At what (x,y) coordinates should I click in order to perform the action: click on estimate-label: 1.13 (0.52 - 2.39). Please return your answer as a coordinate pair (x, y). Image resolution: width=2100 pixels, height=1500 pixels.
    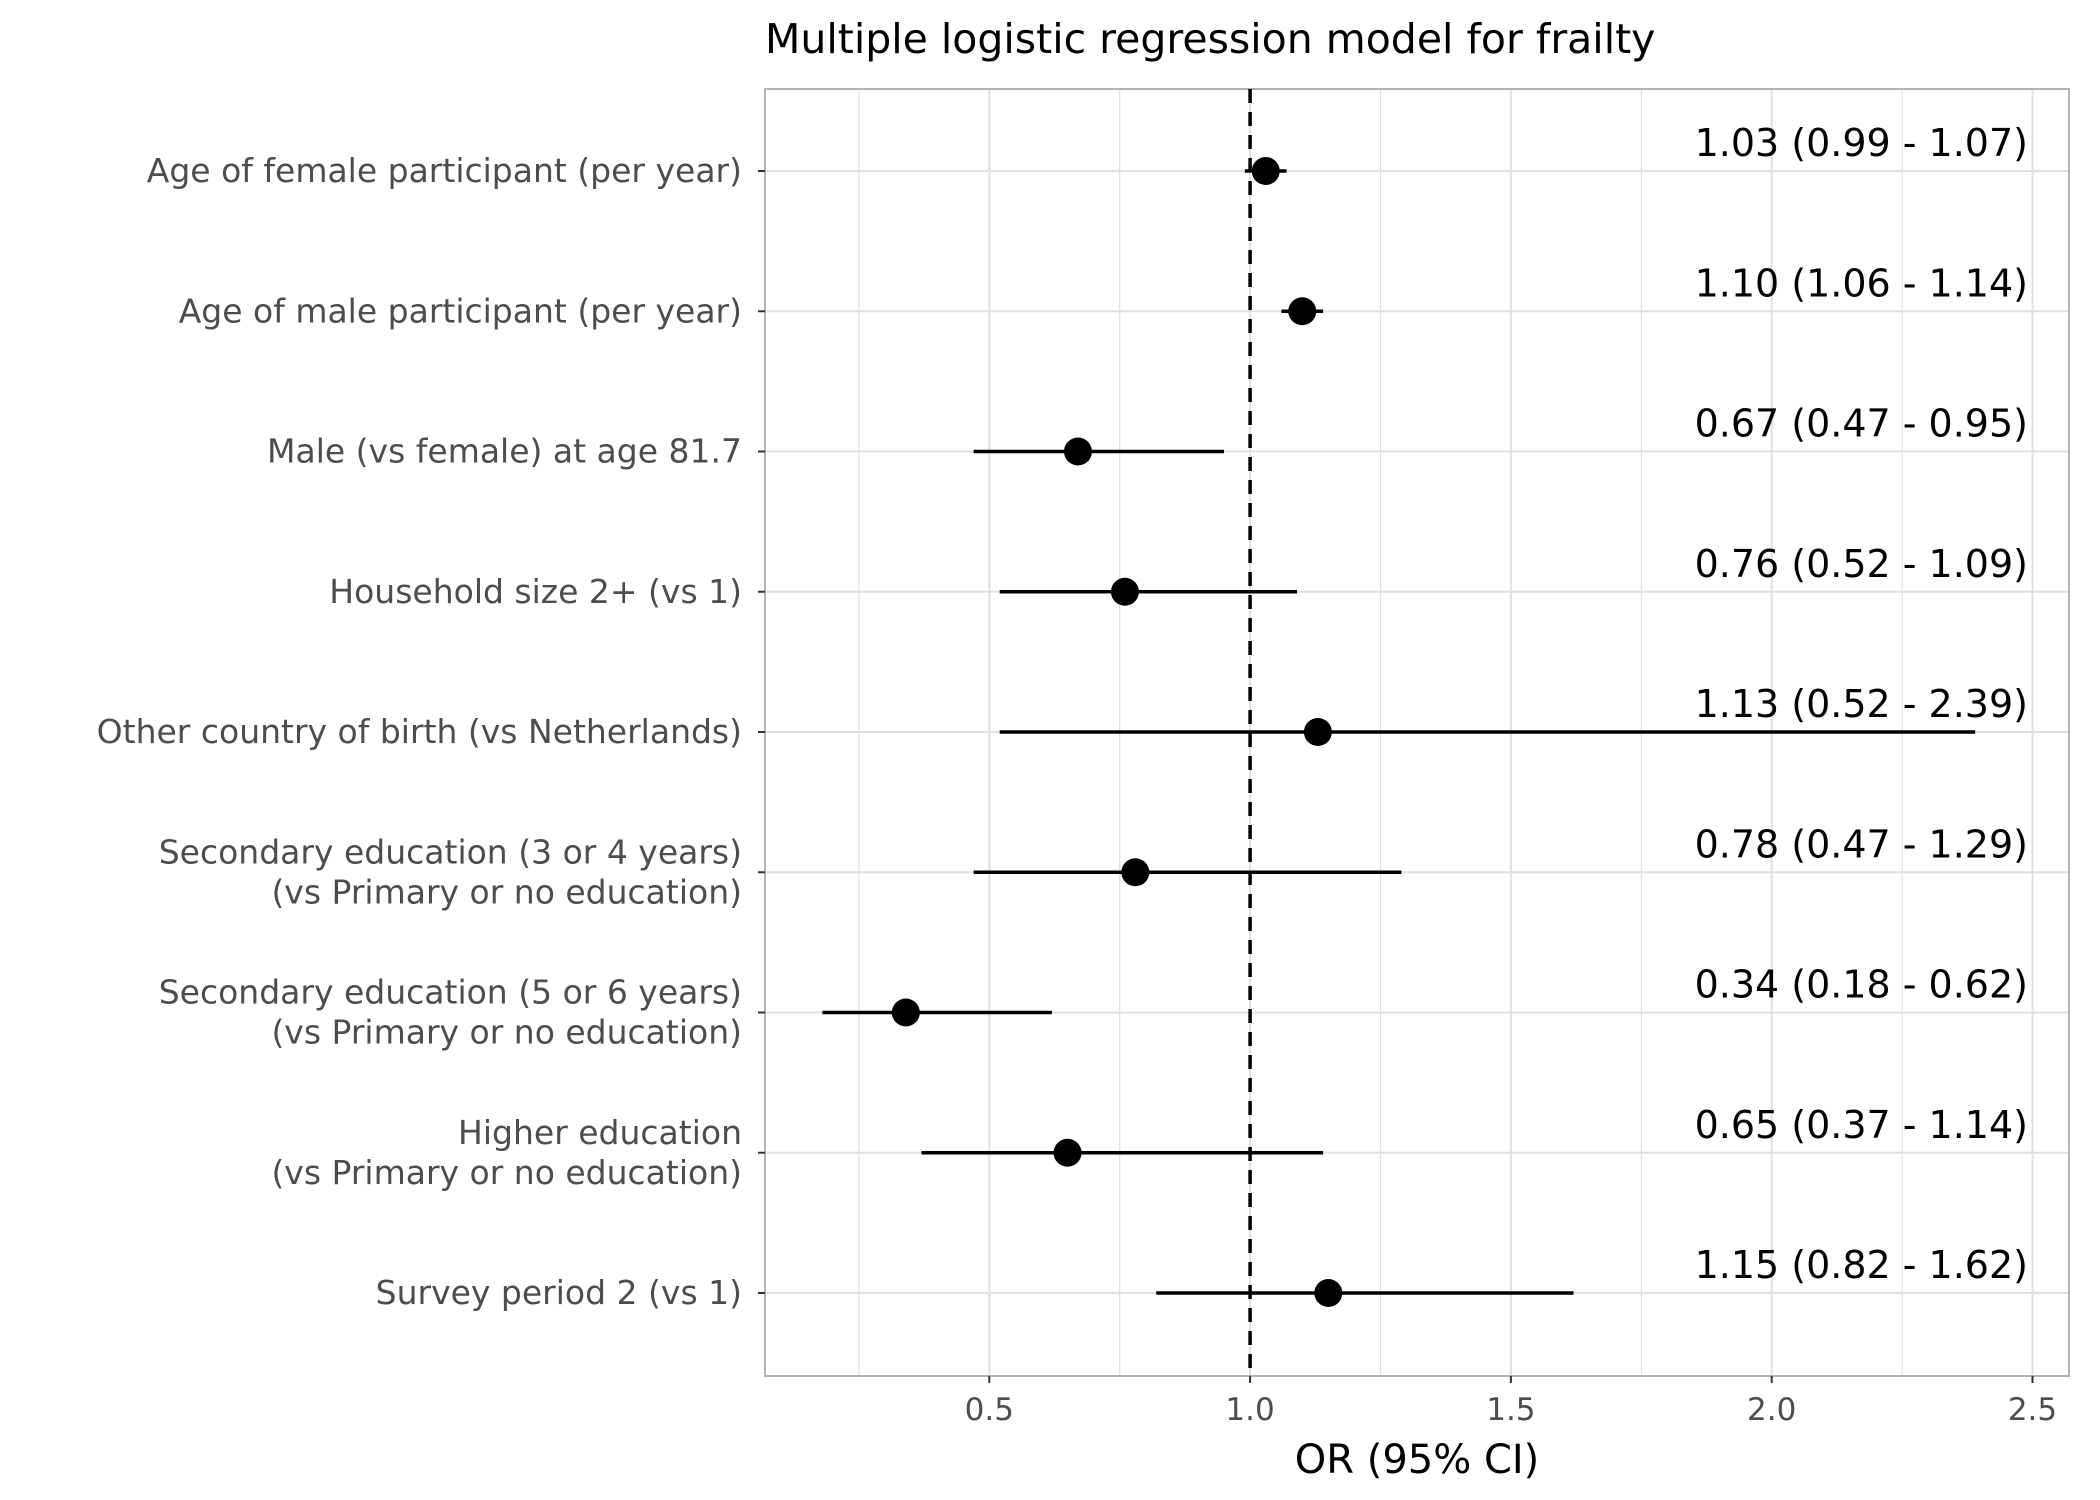
    Looking at the image, I should click on (1861, 704).